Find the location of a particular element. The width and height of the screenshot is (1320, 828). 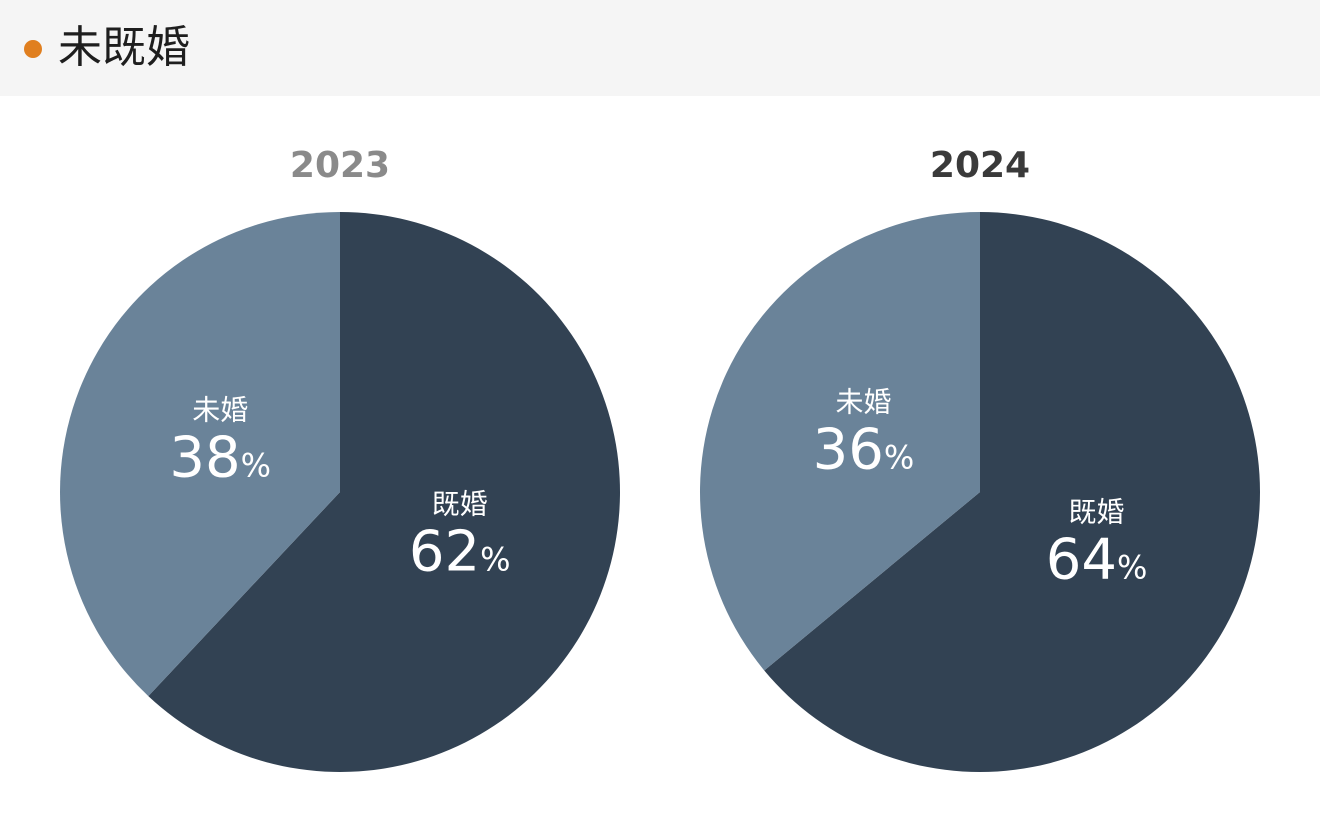

slice-value-married-2023: 62% is located at coordinates (459, 555).